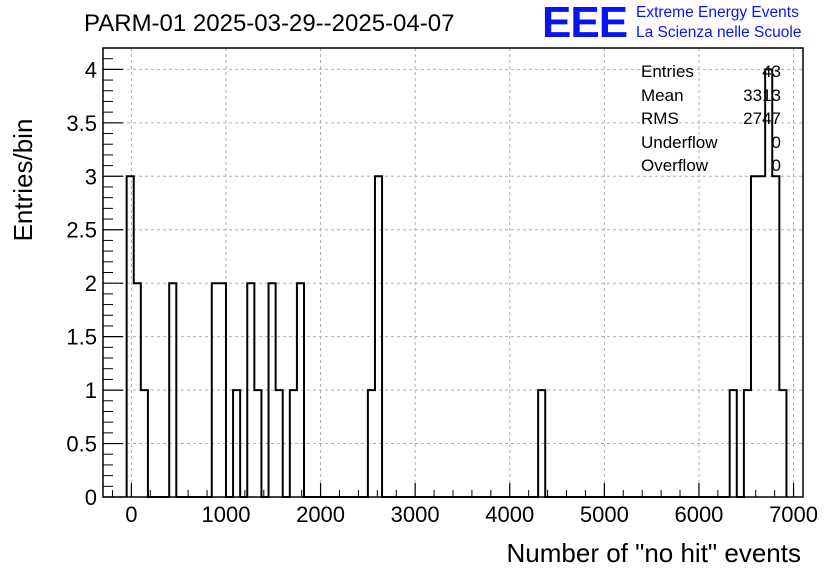  Describe the element at coordinates (91, 283) in the screenshot. I see `y-tick-label: 2` at that location.